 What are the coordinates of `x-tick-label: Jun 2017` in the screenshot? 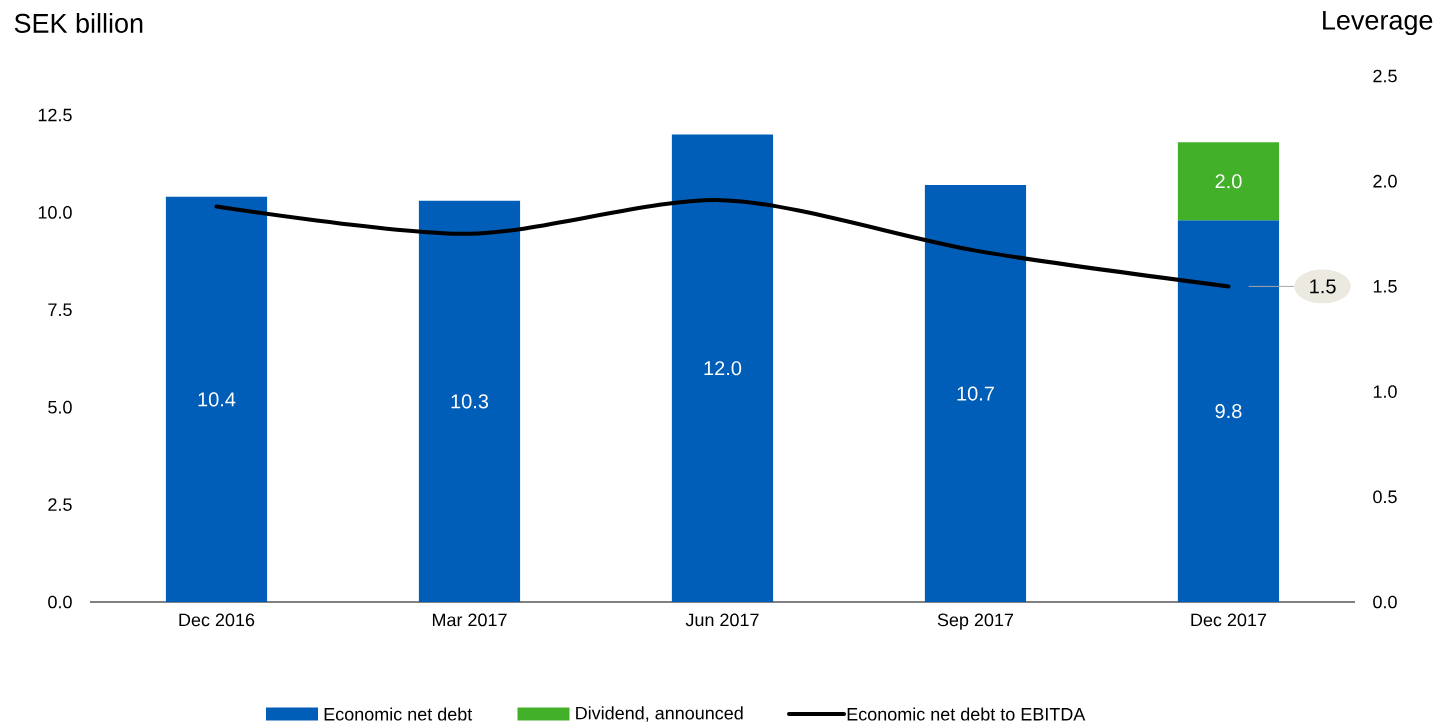 It's located at (722, 620).